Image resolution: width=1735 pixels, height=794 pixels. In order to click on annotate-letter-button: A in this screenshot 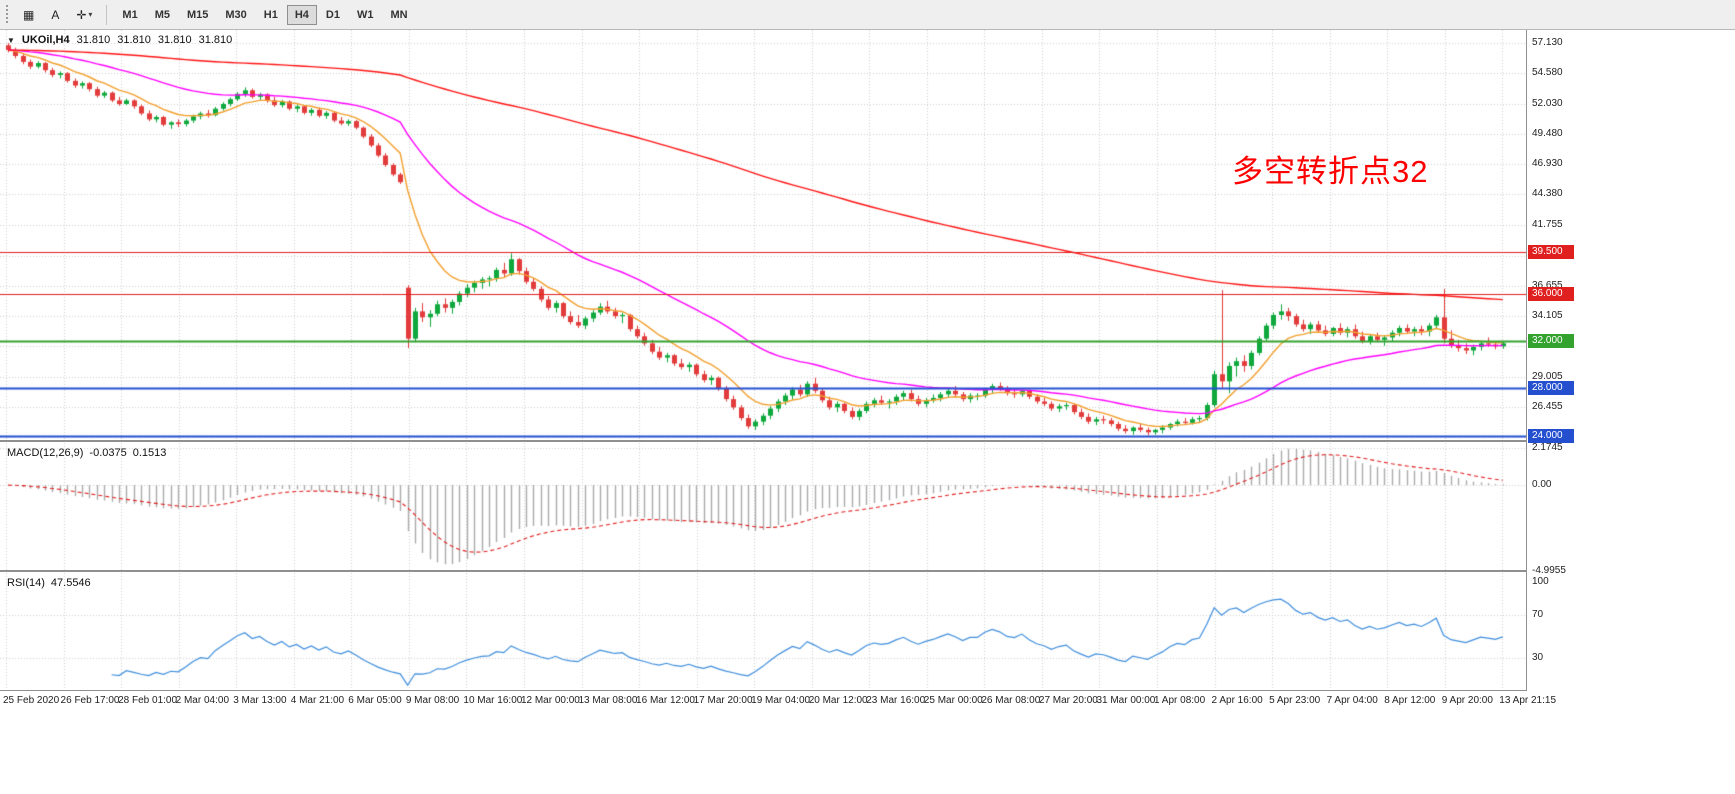, I will do `click(55, 15)`.